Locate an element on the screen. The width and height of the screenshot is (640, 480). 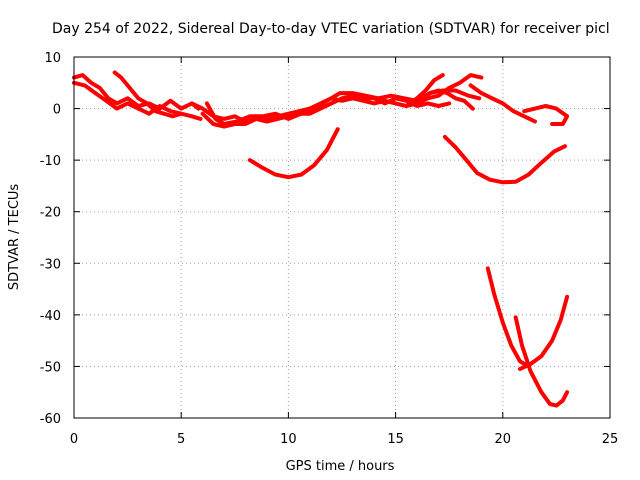
y-tick-label: 10 is located at coordinates (52, 58).